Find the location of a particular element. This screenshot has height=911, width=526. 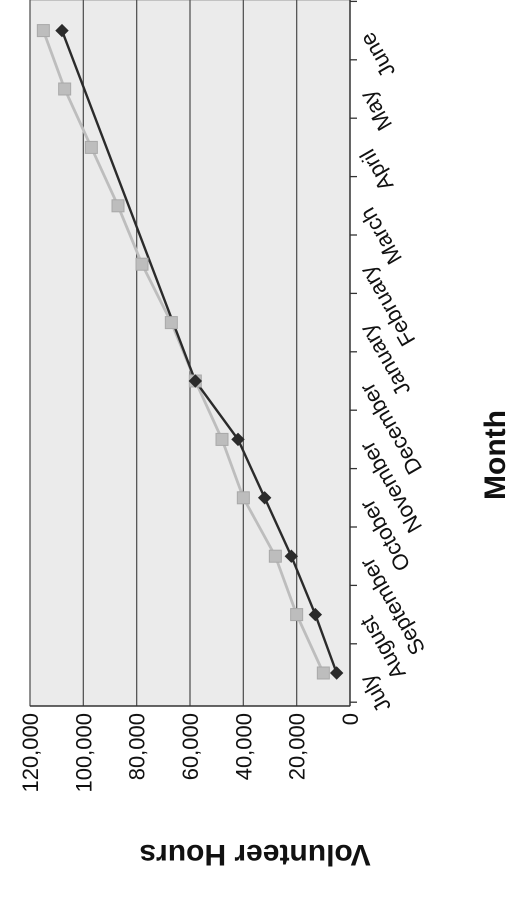

y-tick-label: 60,000 is located at coordinates (190, 746).